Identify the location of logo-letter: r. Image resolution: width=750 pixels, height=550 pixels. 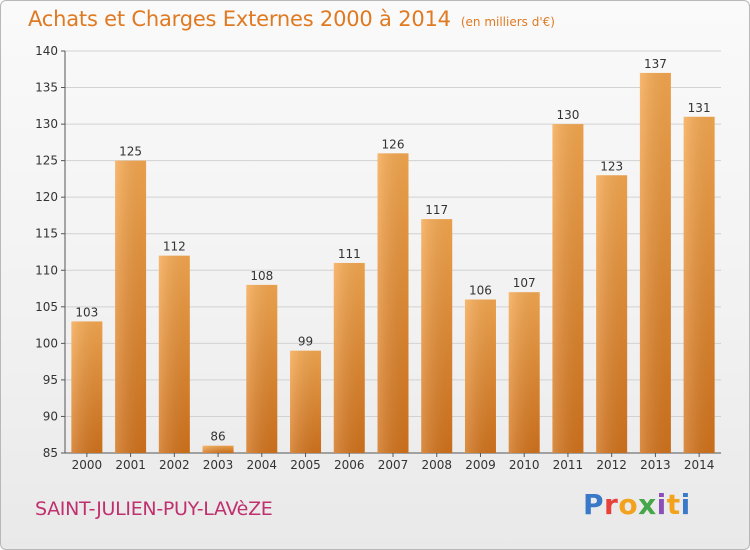
(611, 504).